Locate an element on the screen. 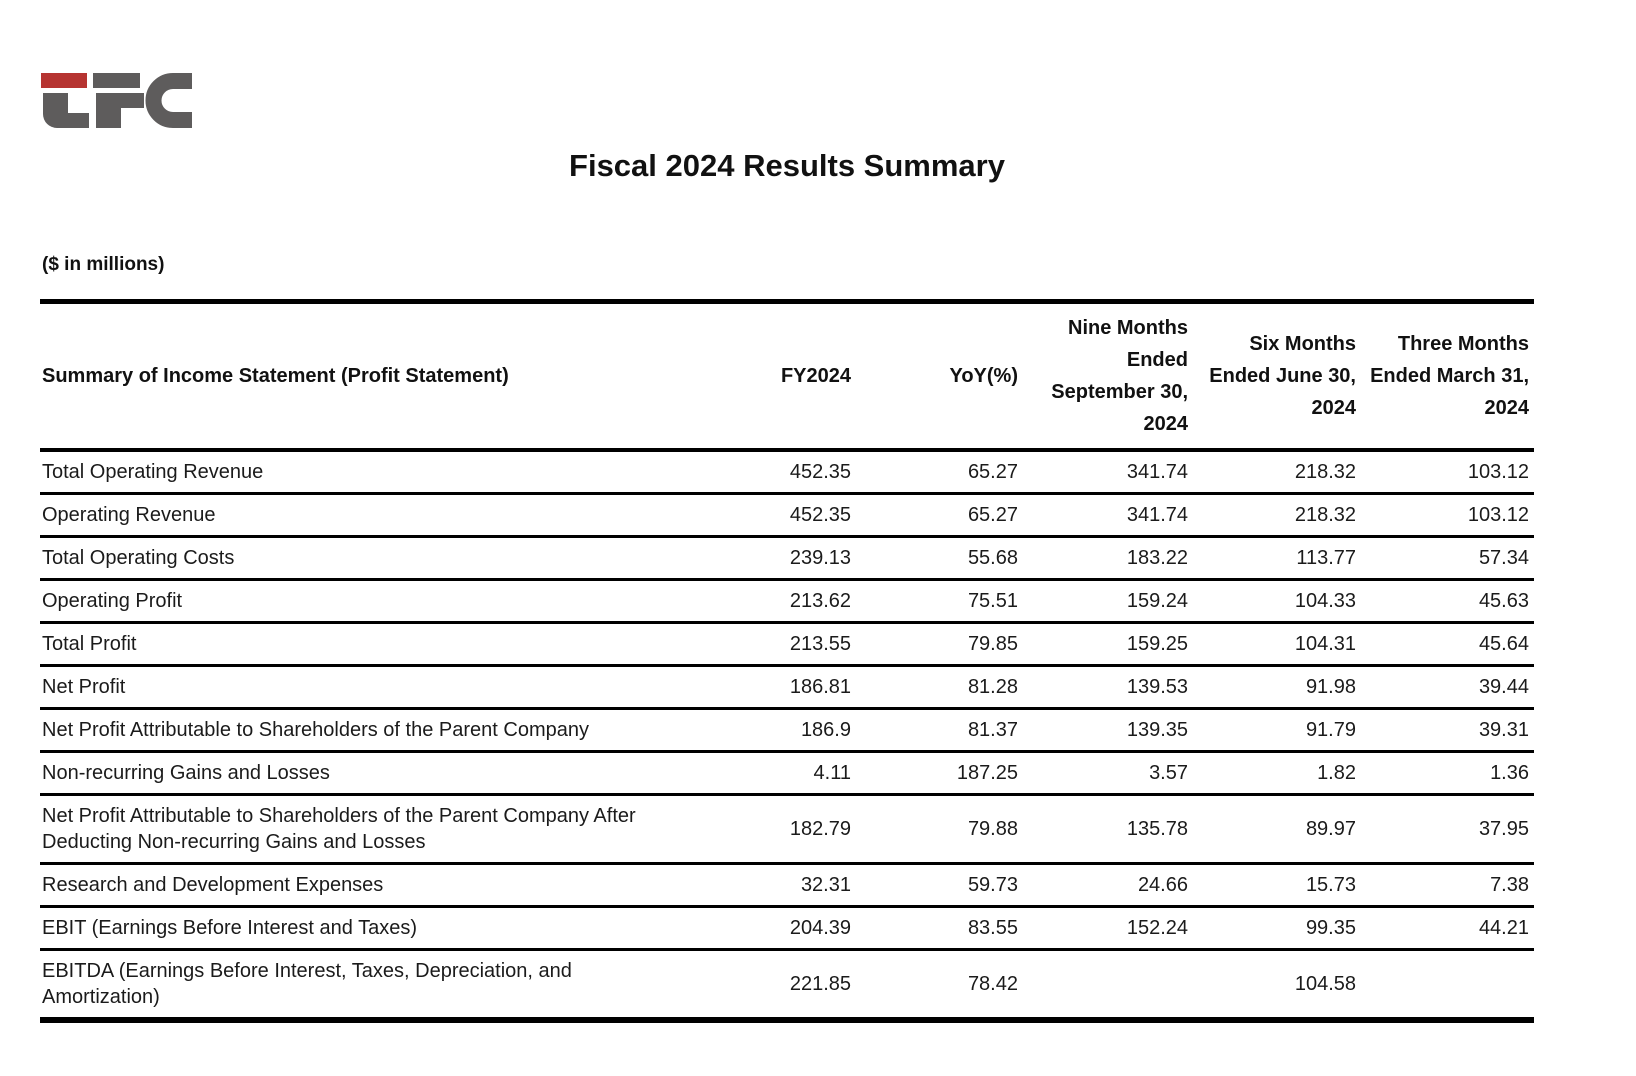  cell-value: 186.81 is located at coordinates (775, 687).